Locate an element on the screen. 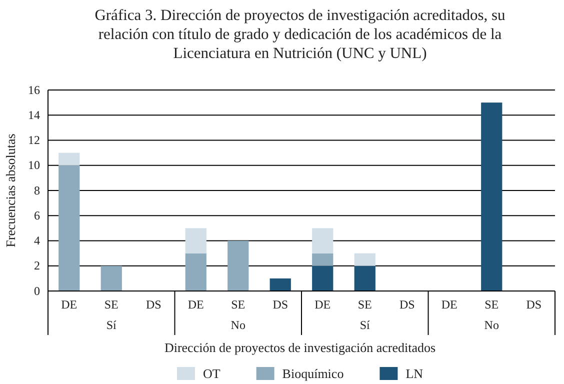 The height and width of the screenshot is (384, 564). y-tick-label: 16 is located at coordinates (34, 89).